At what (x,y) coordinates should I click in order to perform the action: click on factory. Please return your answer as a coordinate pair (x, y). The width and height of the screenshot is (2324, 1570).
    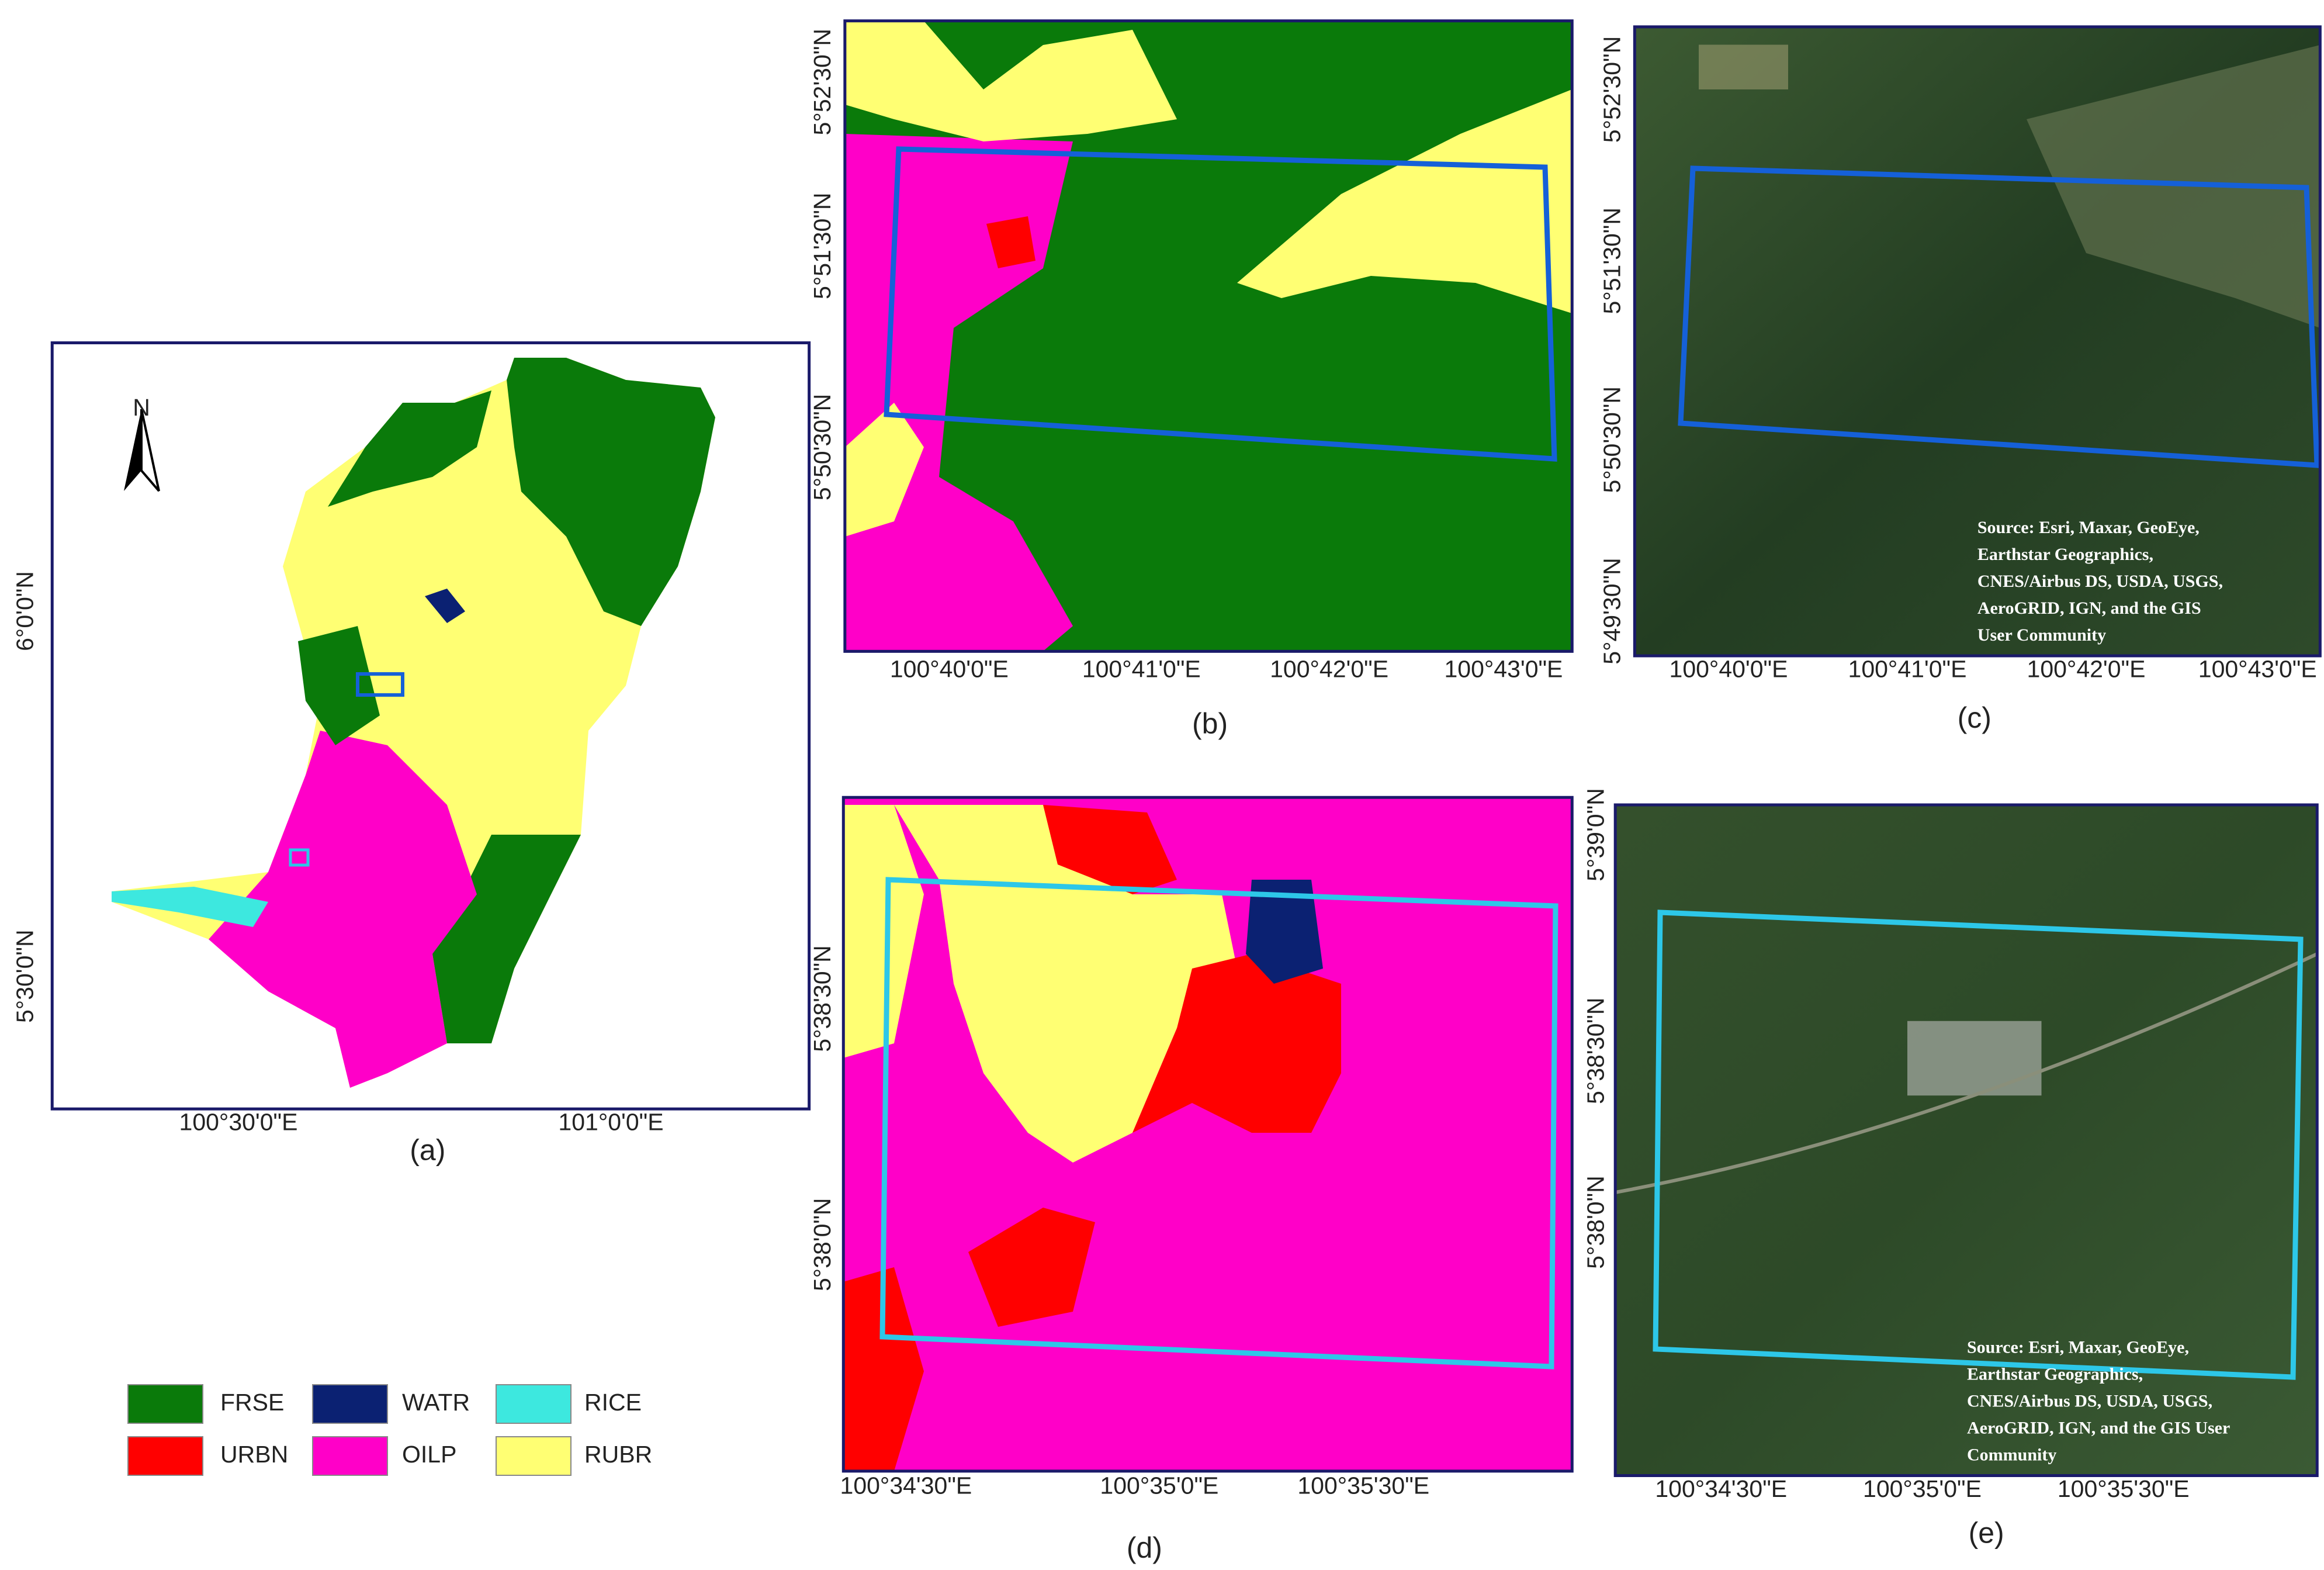
    Looking at the image, I should click on (1974, 1059).